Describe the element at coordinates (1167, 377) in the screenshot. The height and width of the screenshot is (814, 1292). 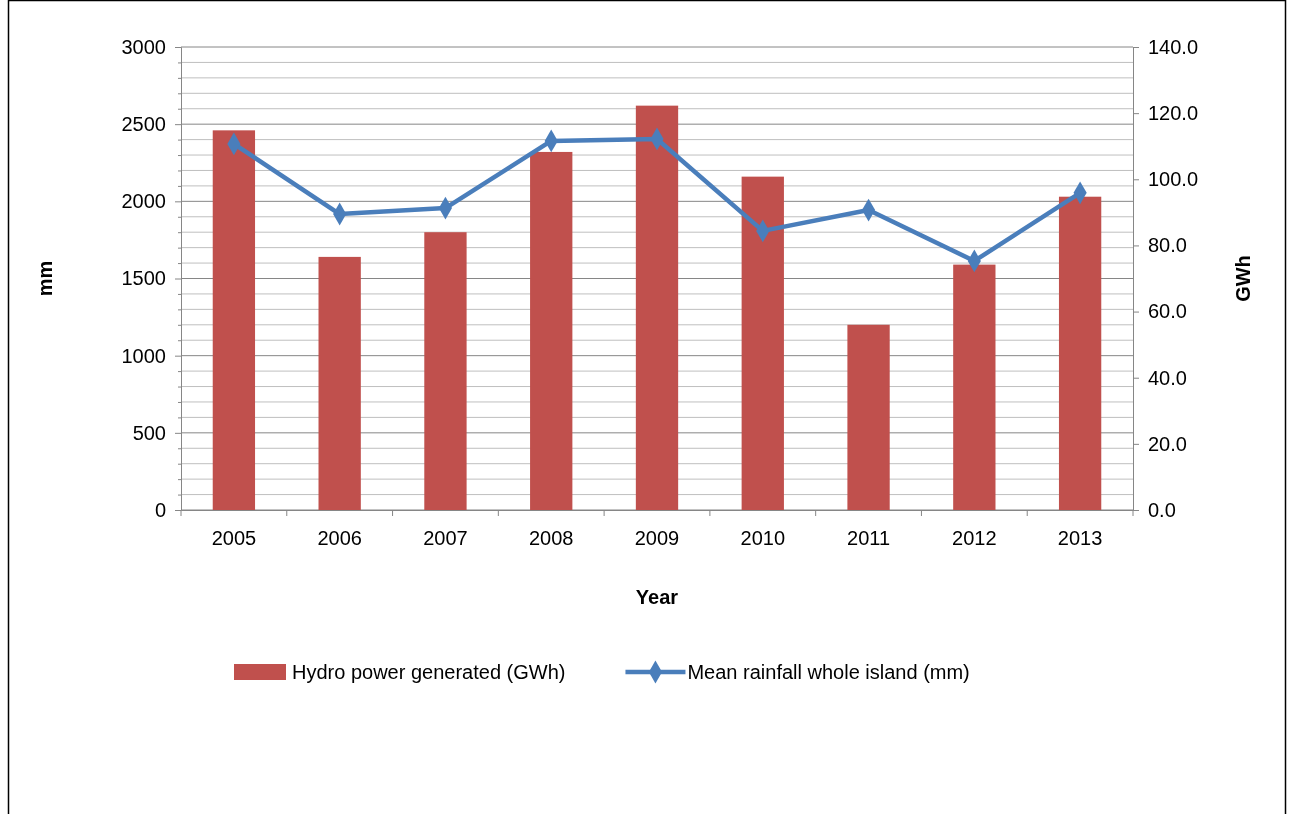
I see `y2-tick-label: 40.0` at that location.